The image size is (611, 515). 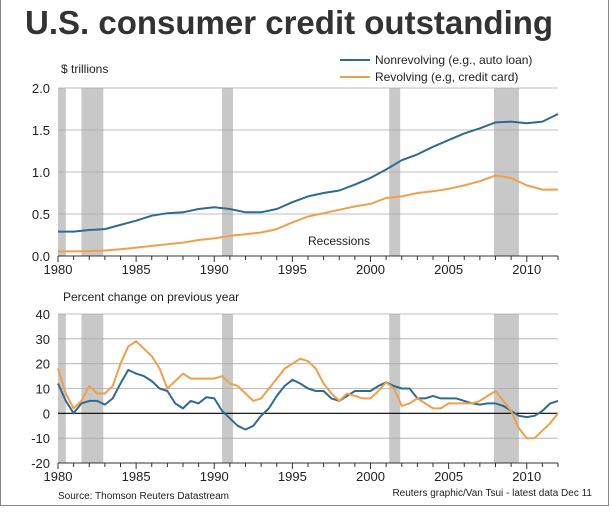 What do you see at coordinates (41, 130) in the screenshot?
I see `y-tick-label: 1.5` at bounding box center [41, 130].